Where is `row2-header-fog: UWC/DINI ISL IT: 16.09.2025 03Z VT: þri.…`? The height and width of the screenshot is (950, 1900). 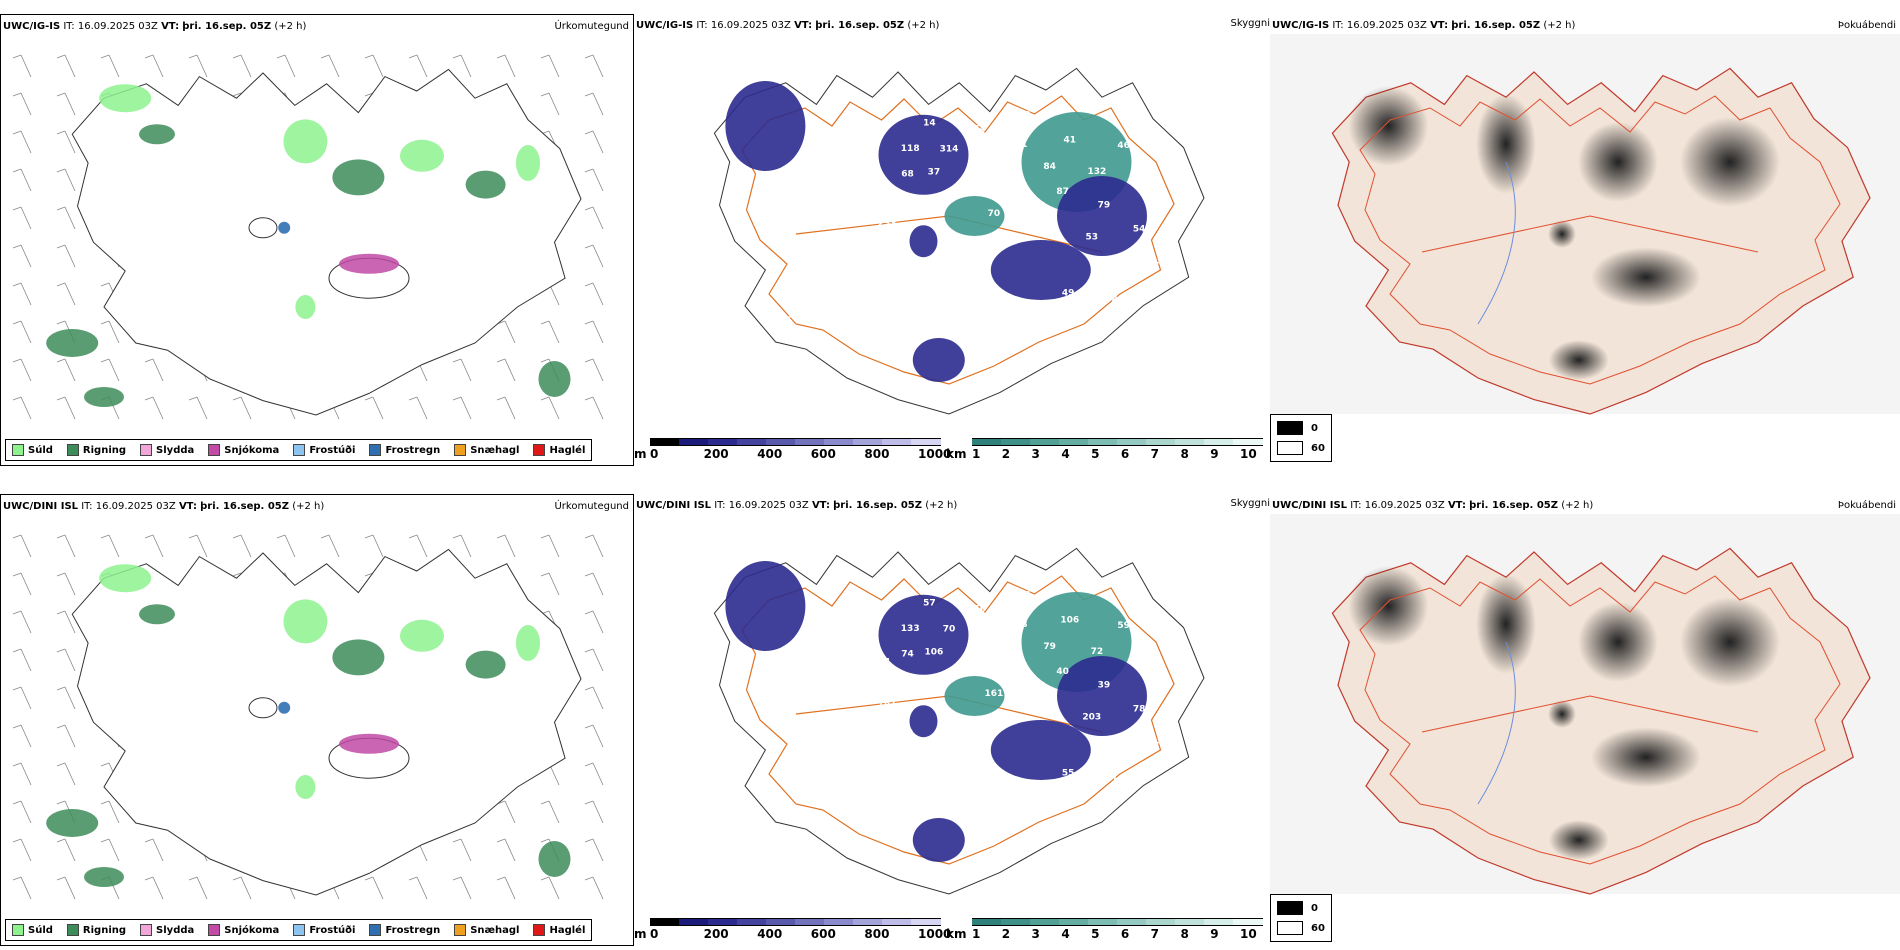
row2-header-fog: UWC/DINI ISL IT: 16.09.2025 03Z VT: þri.… is located at coordinates (1432, 505).